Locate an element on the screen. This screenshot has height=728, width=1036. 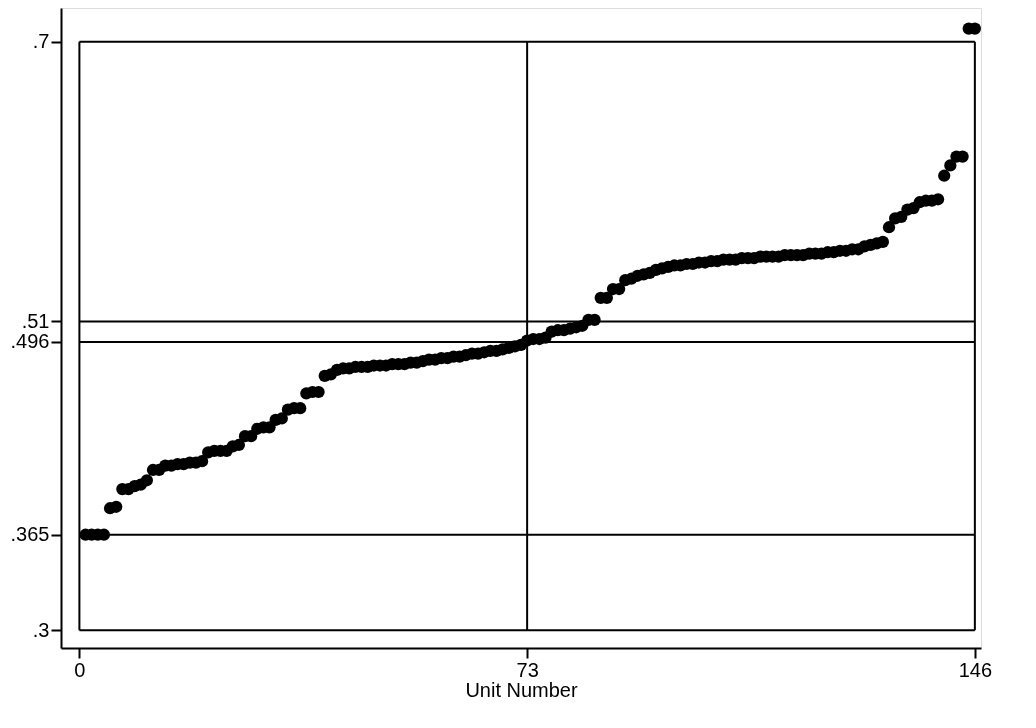
y-tick-label: .3 is located at coordinates (41, 629).